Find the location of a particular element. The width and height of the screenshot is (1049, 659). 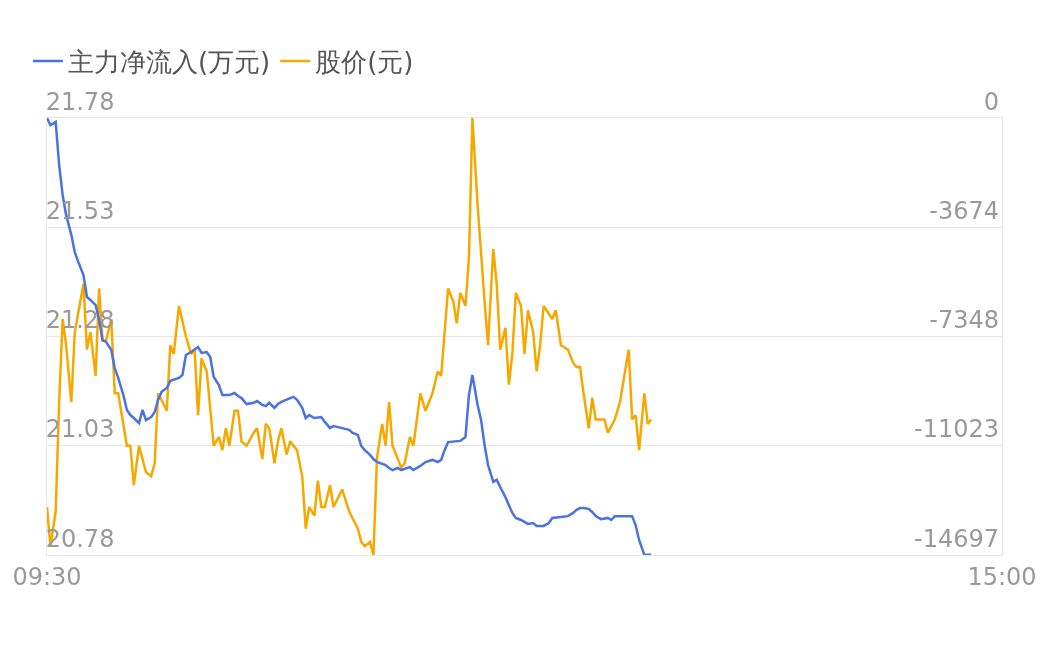

y2-tick-label: 0 is located at coordinates (991, 101).